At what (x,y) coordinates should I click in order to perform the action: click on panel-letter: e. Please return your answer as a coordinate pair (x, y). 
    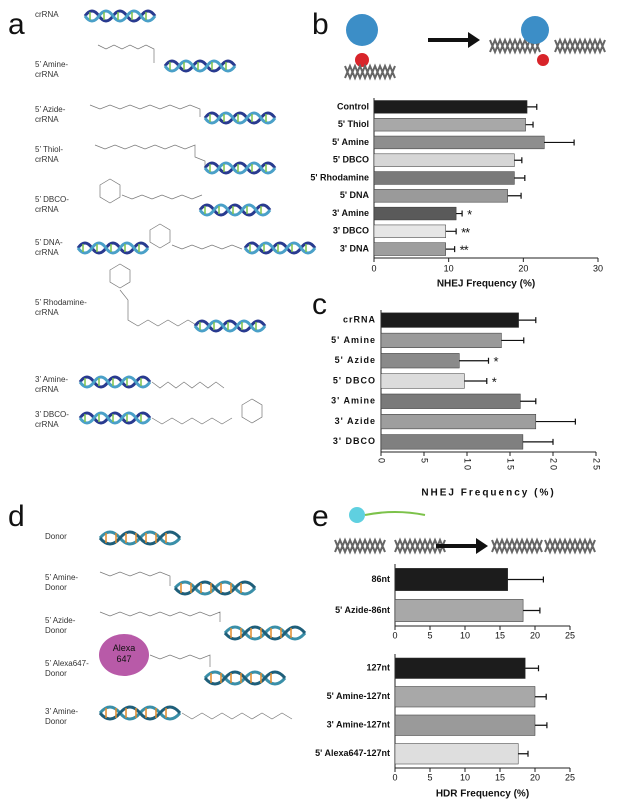
    Looking at the image, I should click on (320, 516).